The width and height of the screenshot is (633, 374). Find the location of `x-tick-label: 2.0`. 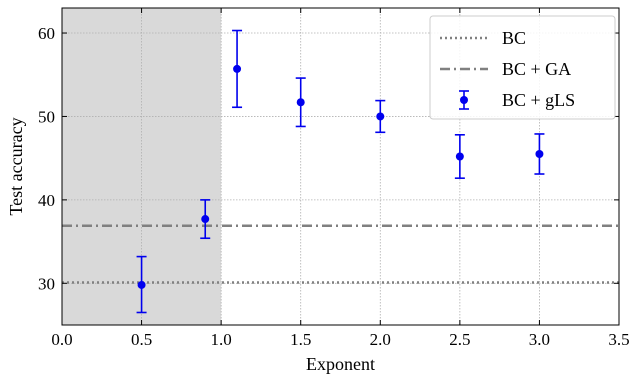

x-tick-label: 2.0 is located at coordinates (380, 339).